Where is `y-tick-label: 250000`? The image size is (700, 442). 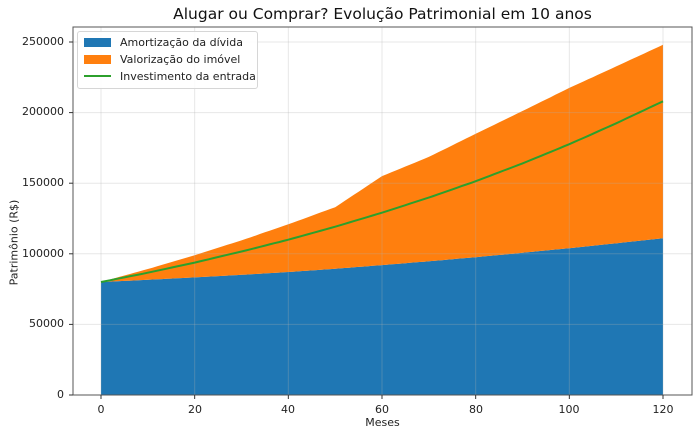
y-tick-label: 250000 is located at coordinates (43, 41).